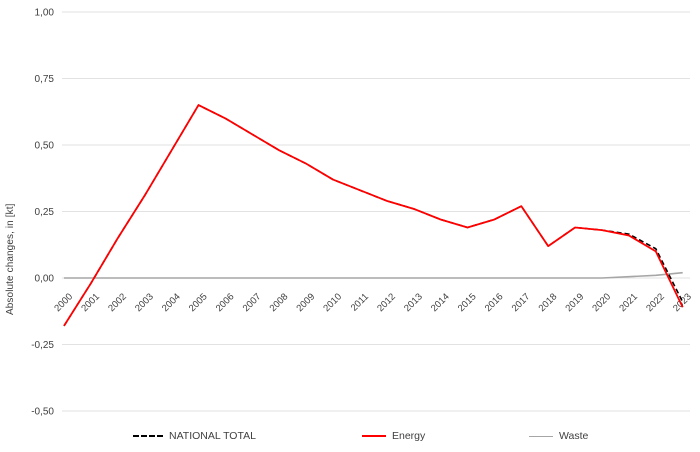 This screenshot has height=452, width=700. I want to click on x-axis-tick-label: 2020, so click(601, 302).